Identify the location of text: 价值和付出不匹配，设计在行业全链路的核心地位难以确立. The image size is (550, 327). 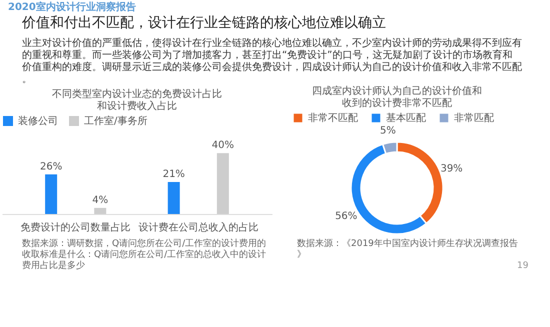
(203, 23).